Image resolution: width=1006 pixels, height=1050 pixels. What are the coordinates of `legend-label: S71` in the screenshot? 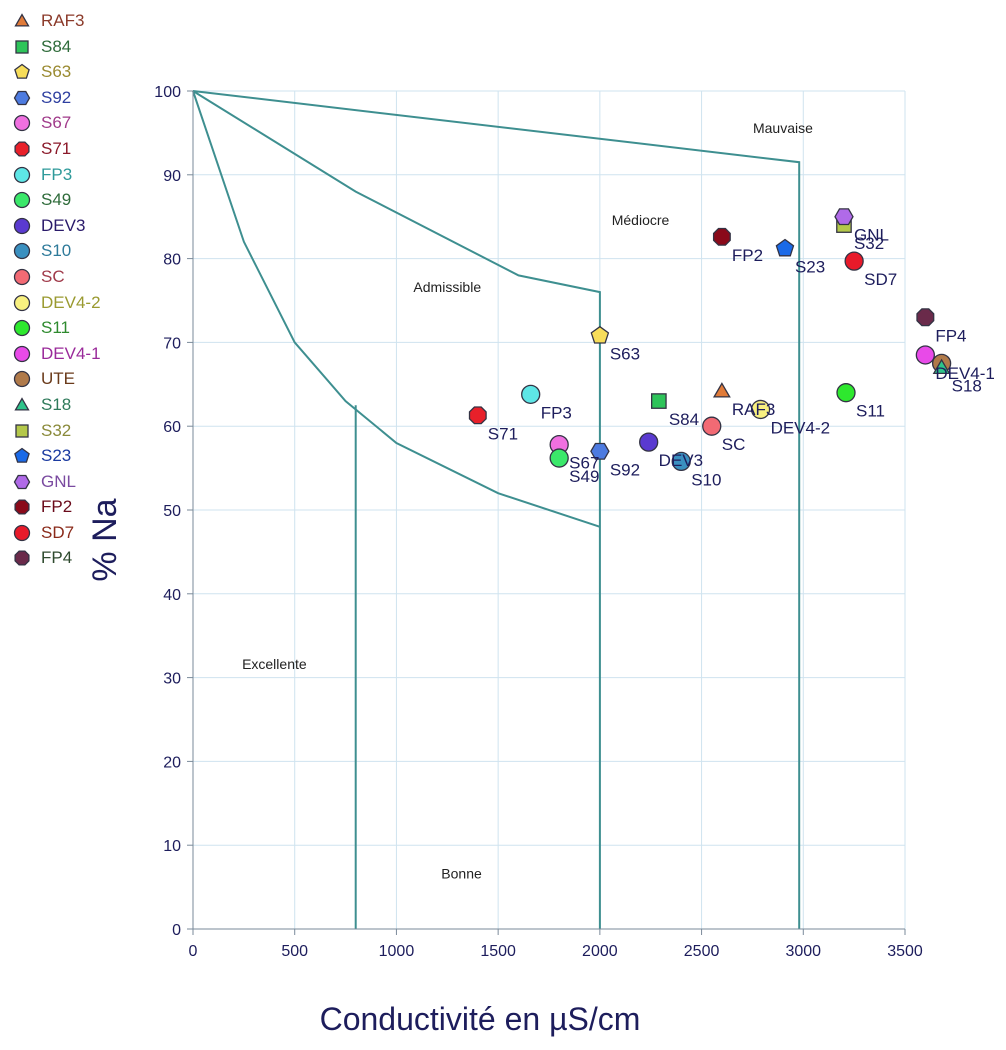 It's located at (56, 148).